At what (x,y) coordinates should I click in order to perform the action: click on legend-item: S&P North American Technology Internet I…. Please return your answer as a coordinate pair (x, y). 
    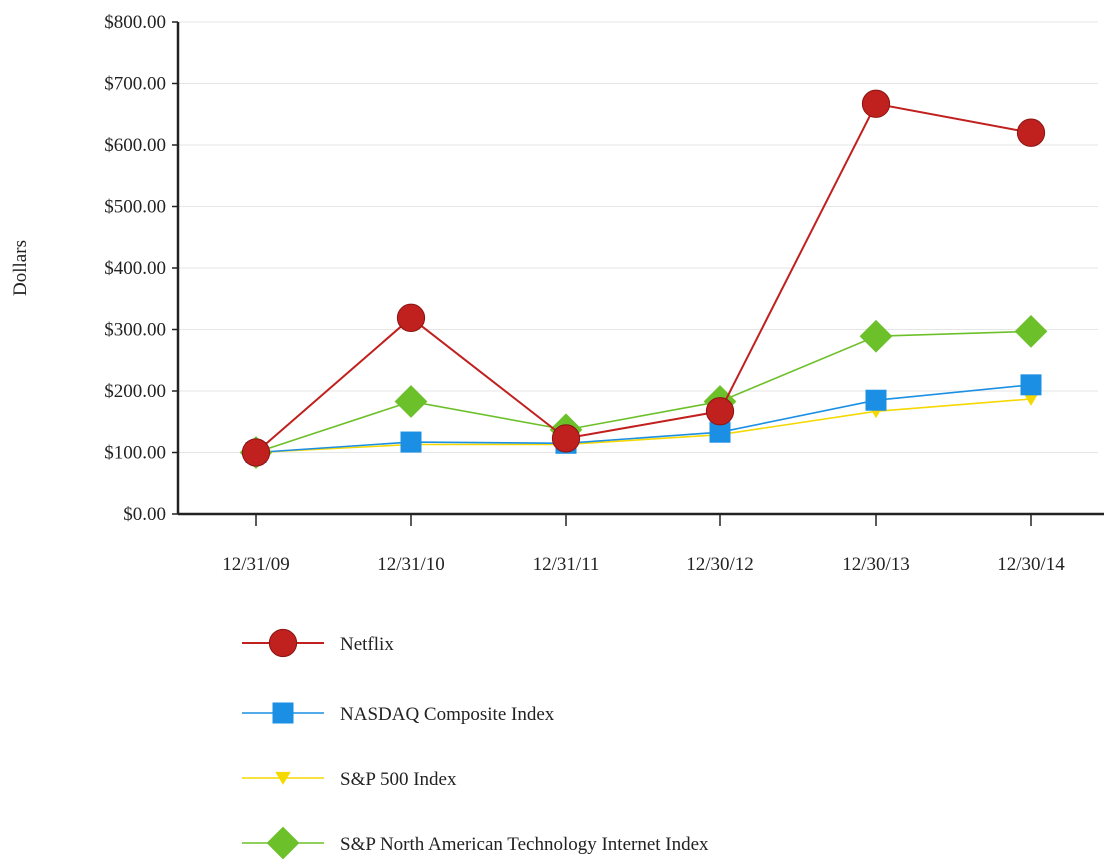
    Looking at the image, I should click on (475, 843).